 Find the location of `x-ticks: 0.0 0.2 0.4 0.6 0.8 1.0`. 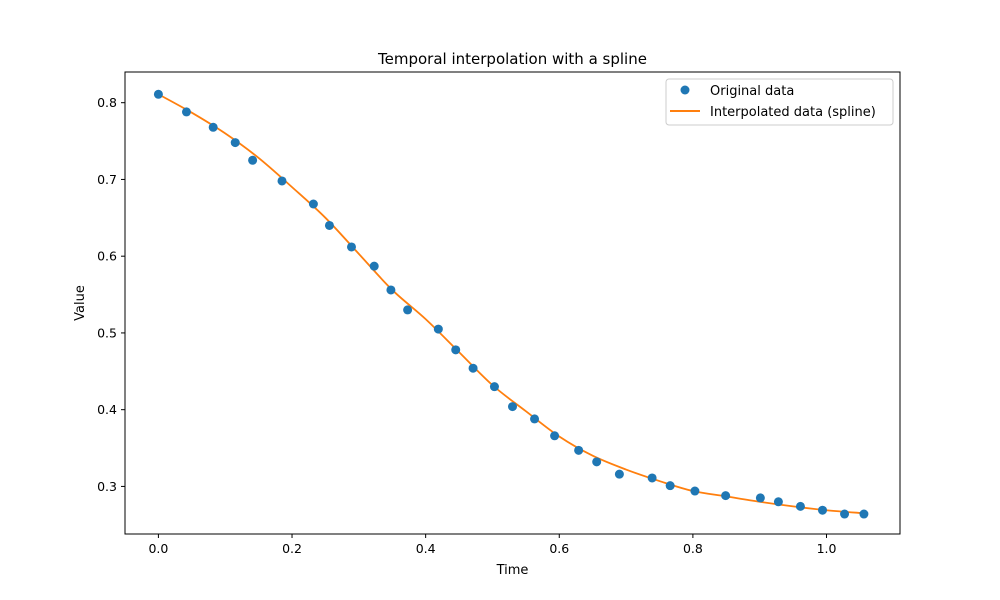

x-ticks: 0.0 0.2 0.4 0.6 0.8 1.0 is located at coordinates (492, 545).